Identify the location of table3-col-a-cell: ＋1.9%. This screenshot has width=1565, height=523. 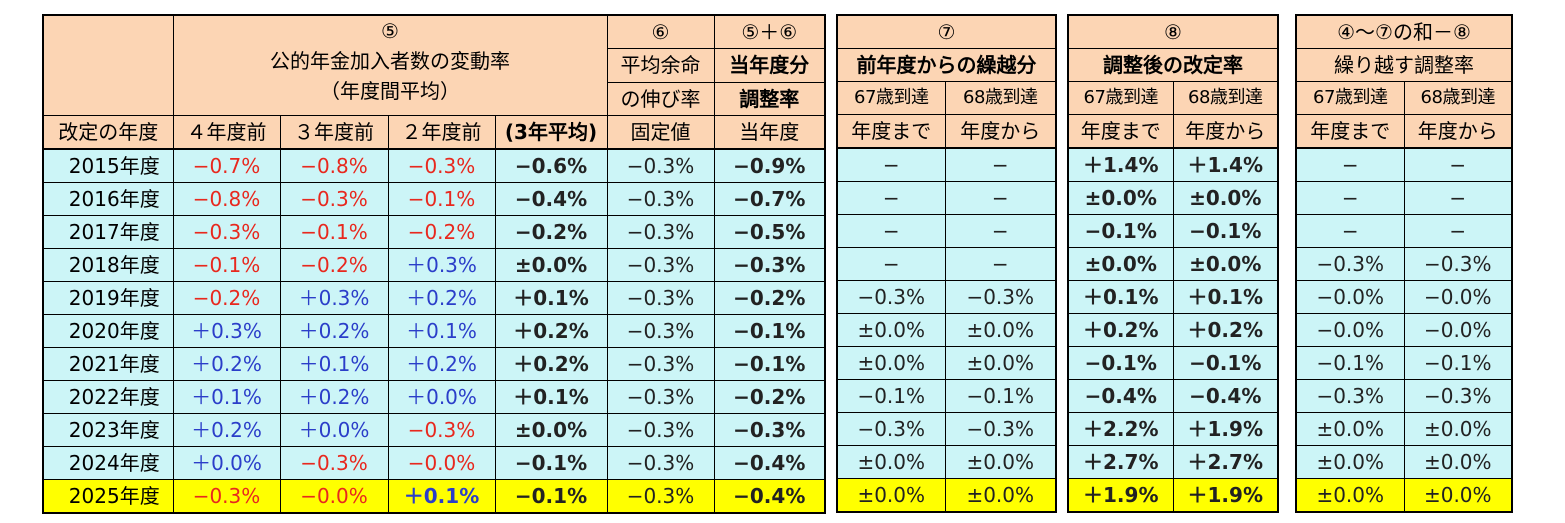
(1120, 495).